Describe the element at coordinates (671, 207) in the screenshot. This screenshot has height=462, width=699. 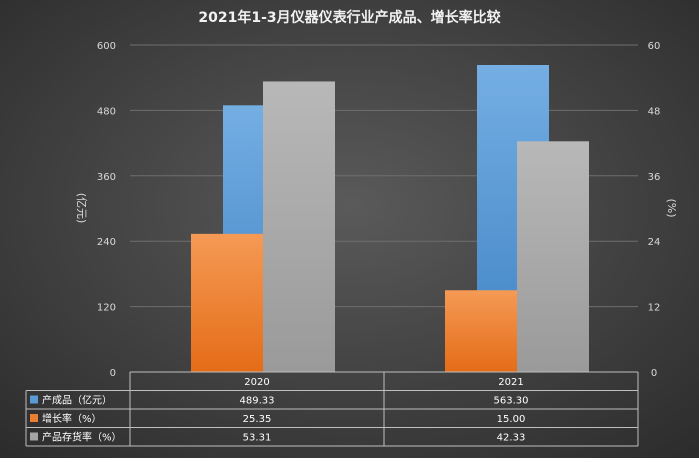
I see `right-axis-label: (%)` at that location.